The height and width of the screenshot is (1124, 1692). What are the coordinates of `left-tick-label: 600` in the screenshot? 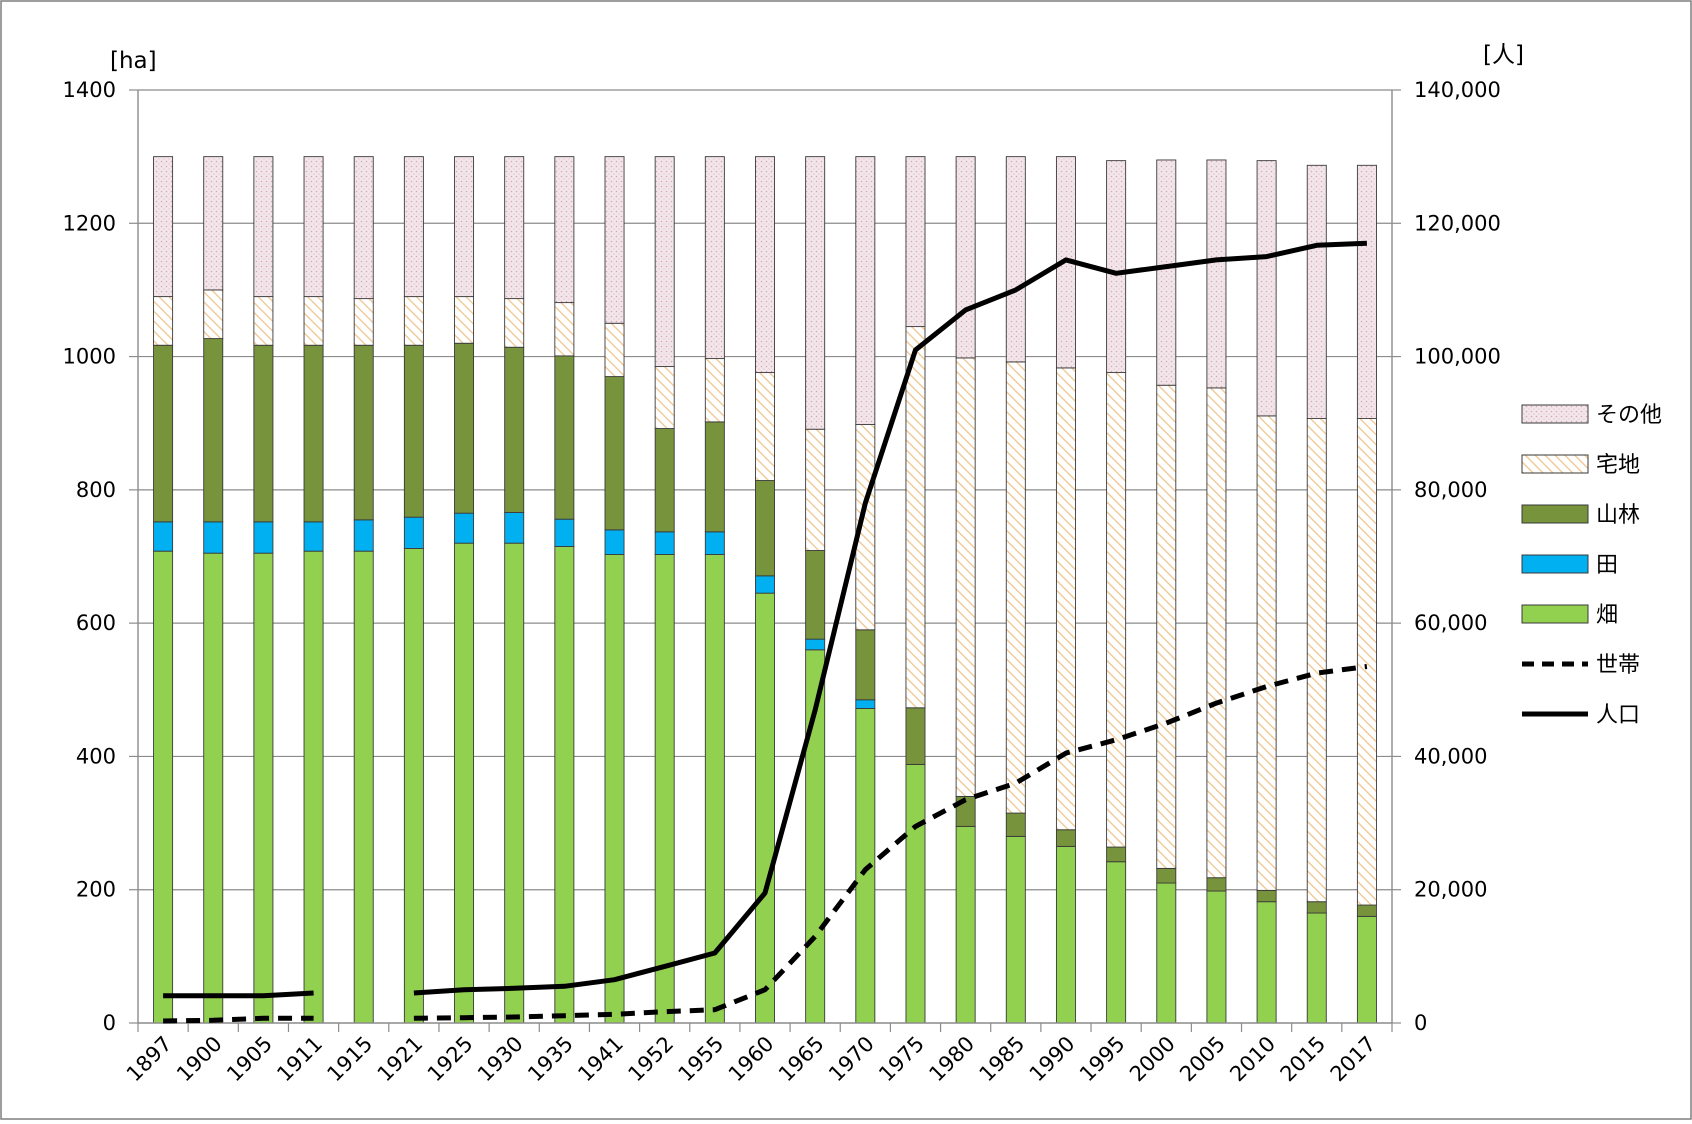 It's located at (96, 623).